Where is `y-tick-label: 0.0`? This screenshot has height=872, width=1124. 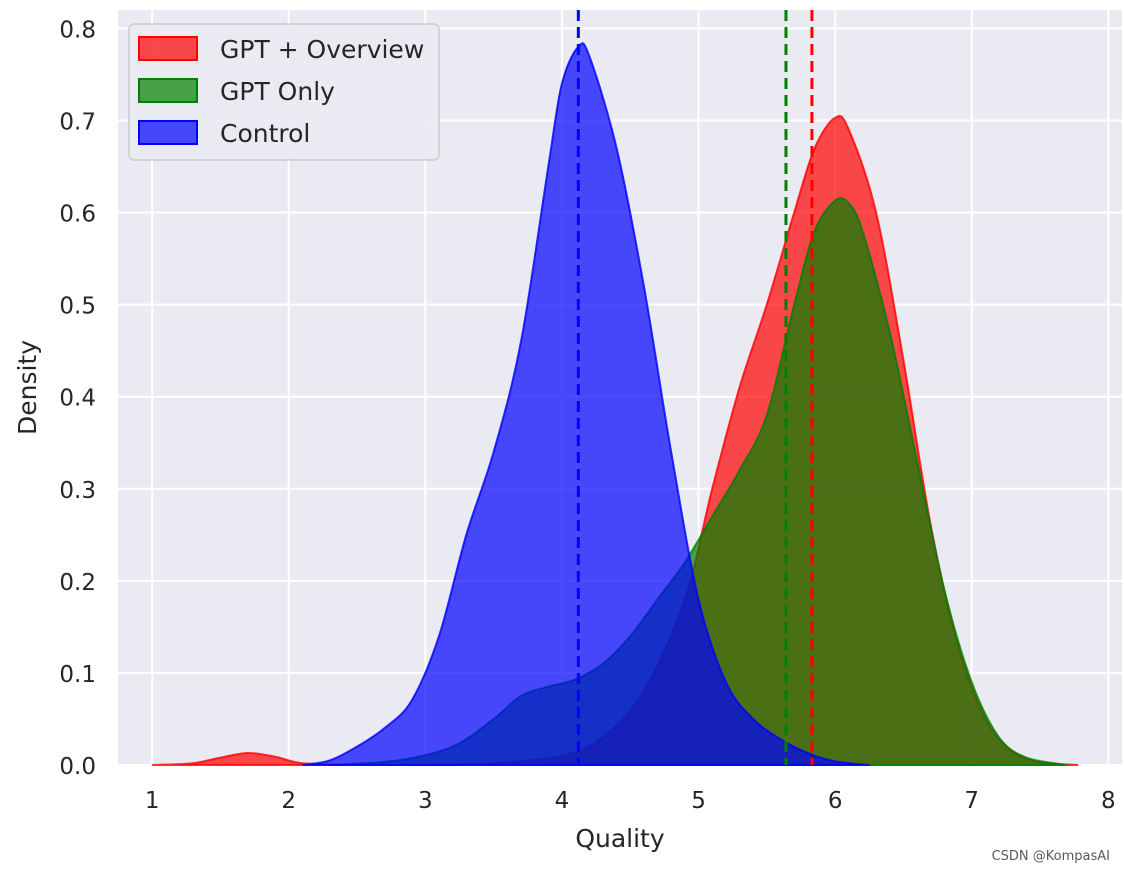
y-tick-label: 0.0 is located at coordinates (77, 767).